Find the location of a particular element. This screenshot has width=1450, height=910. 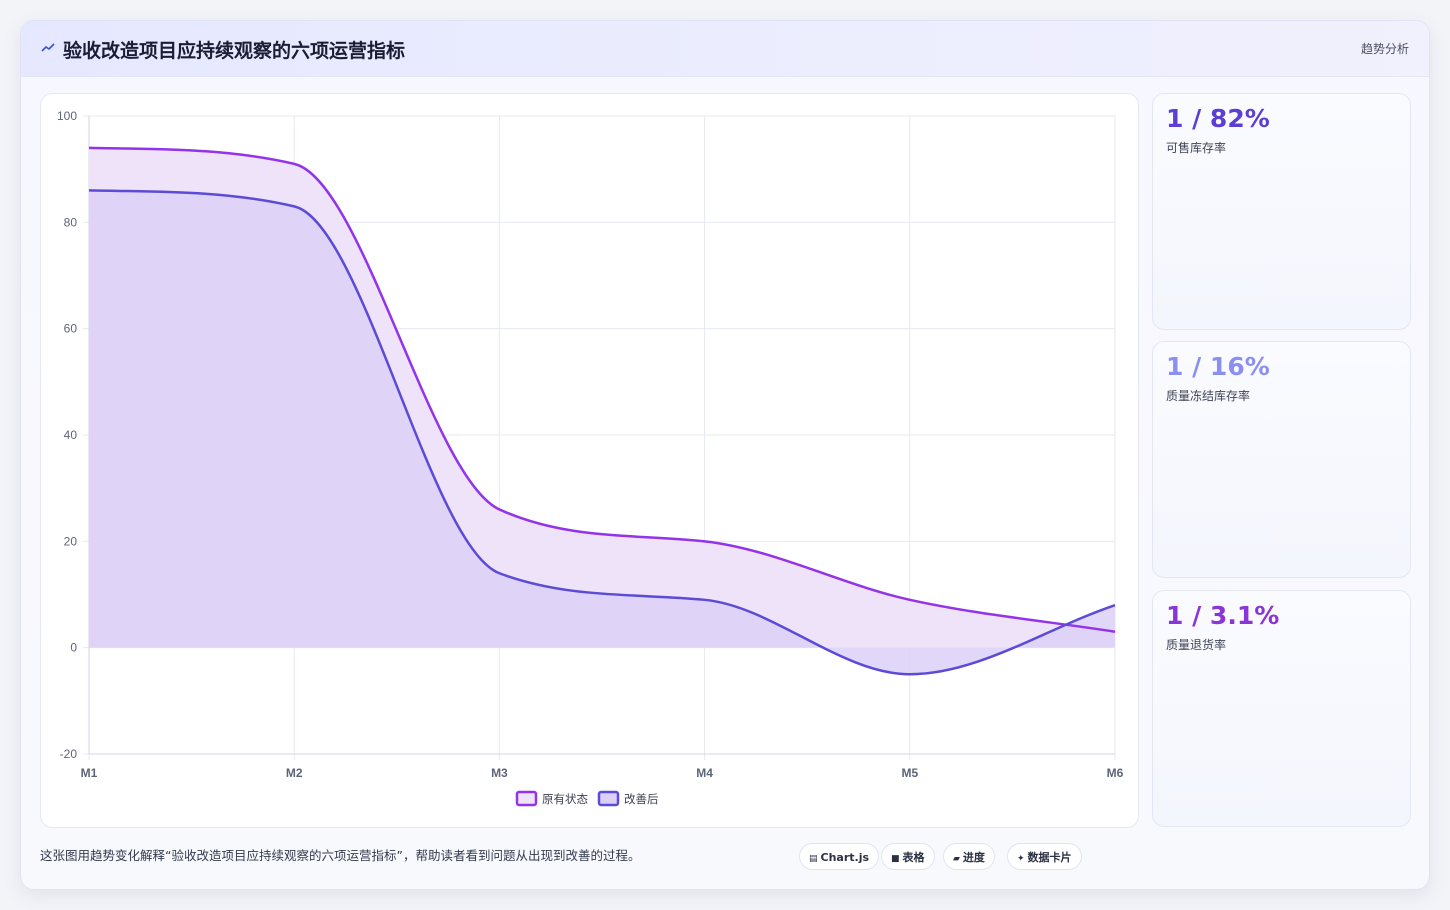

y-tick-label: 80 is located at coordinates (71, 222).